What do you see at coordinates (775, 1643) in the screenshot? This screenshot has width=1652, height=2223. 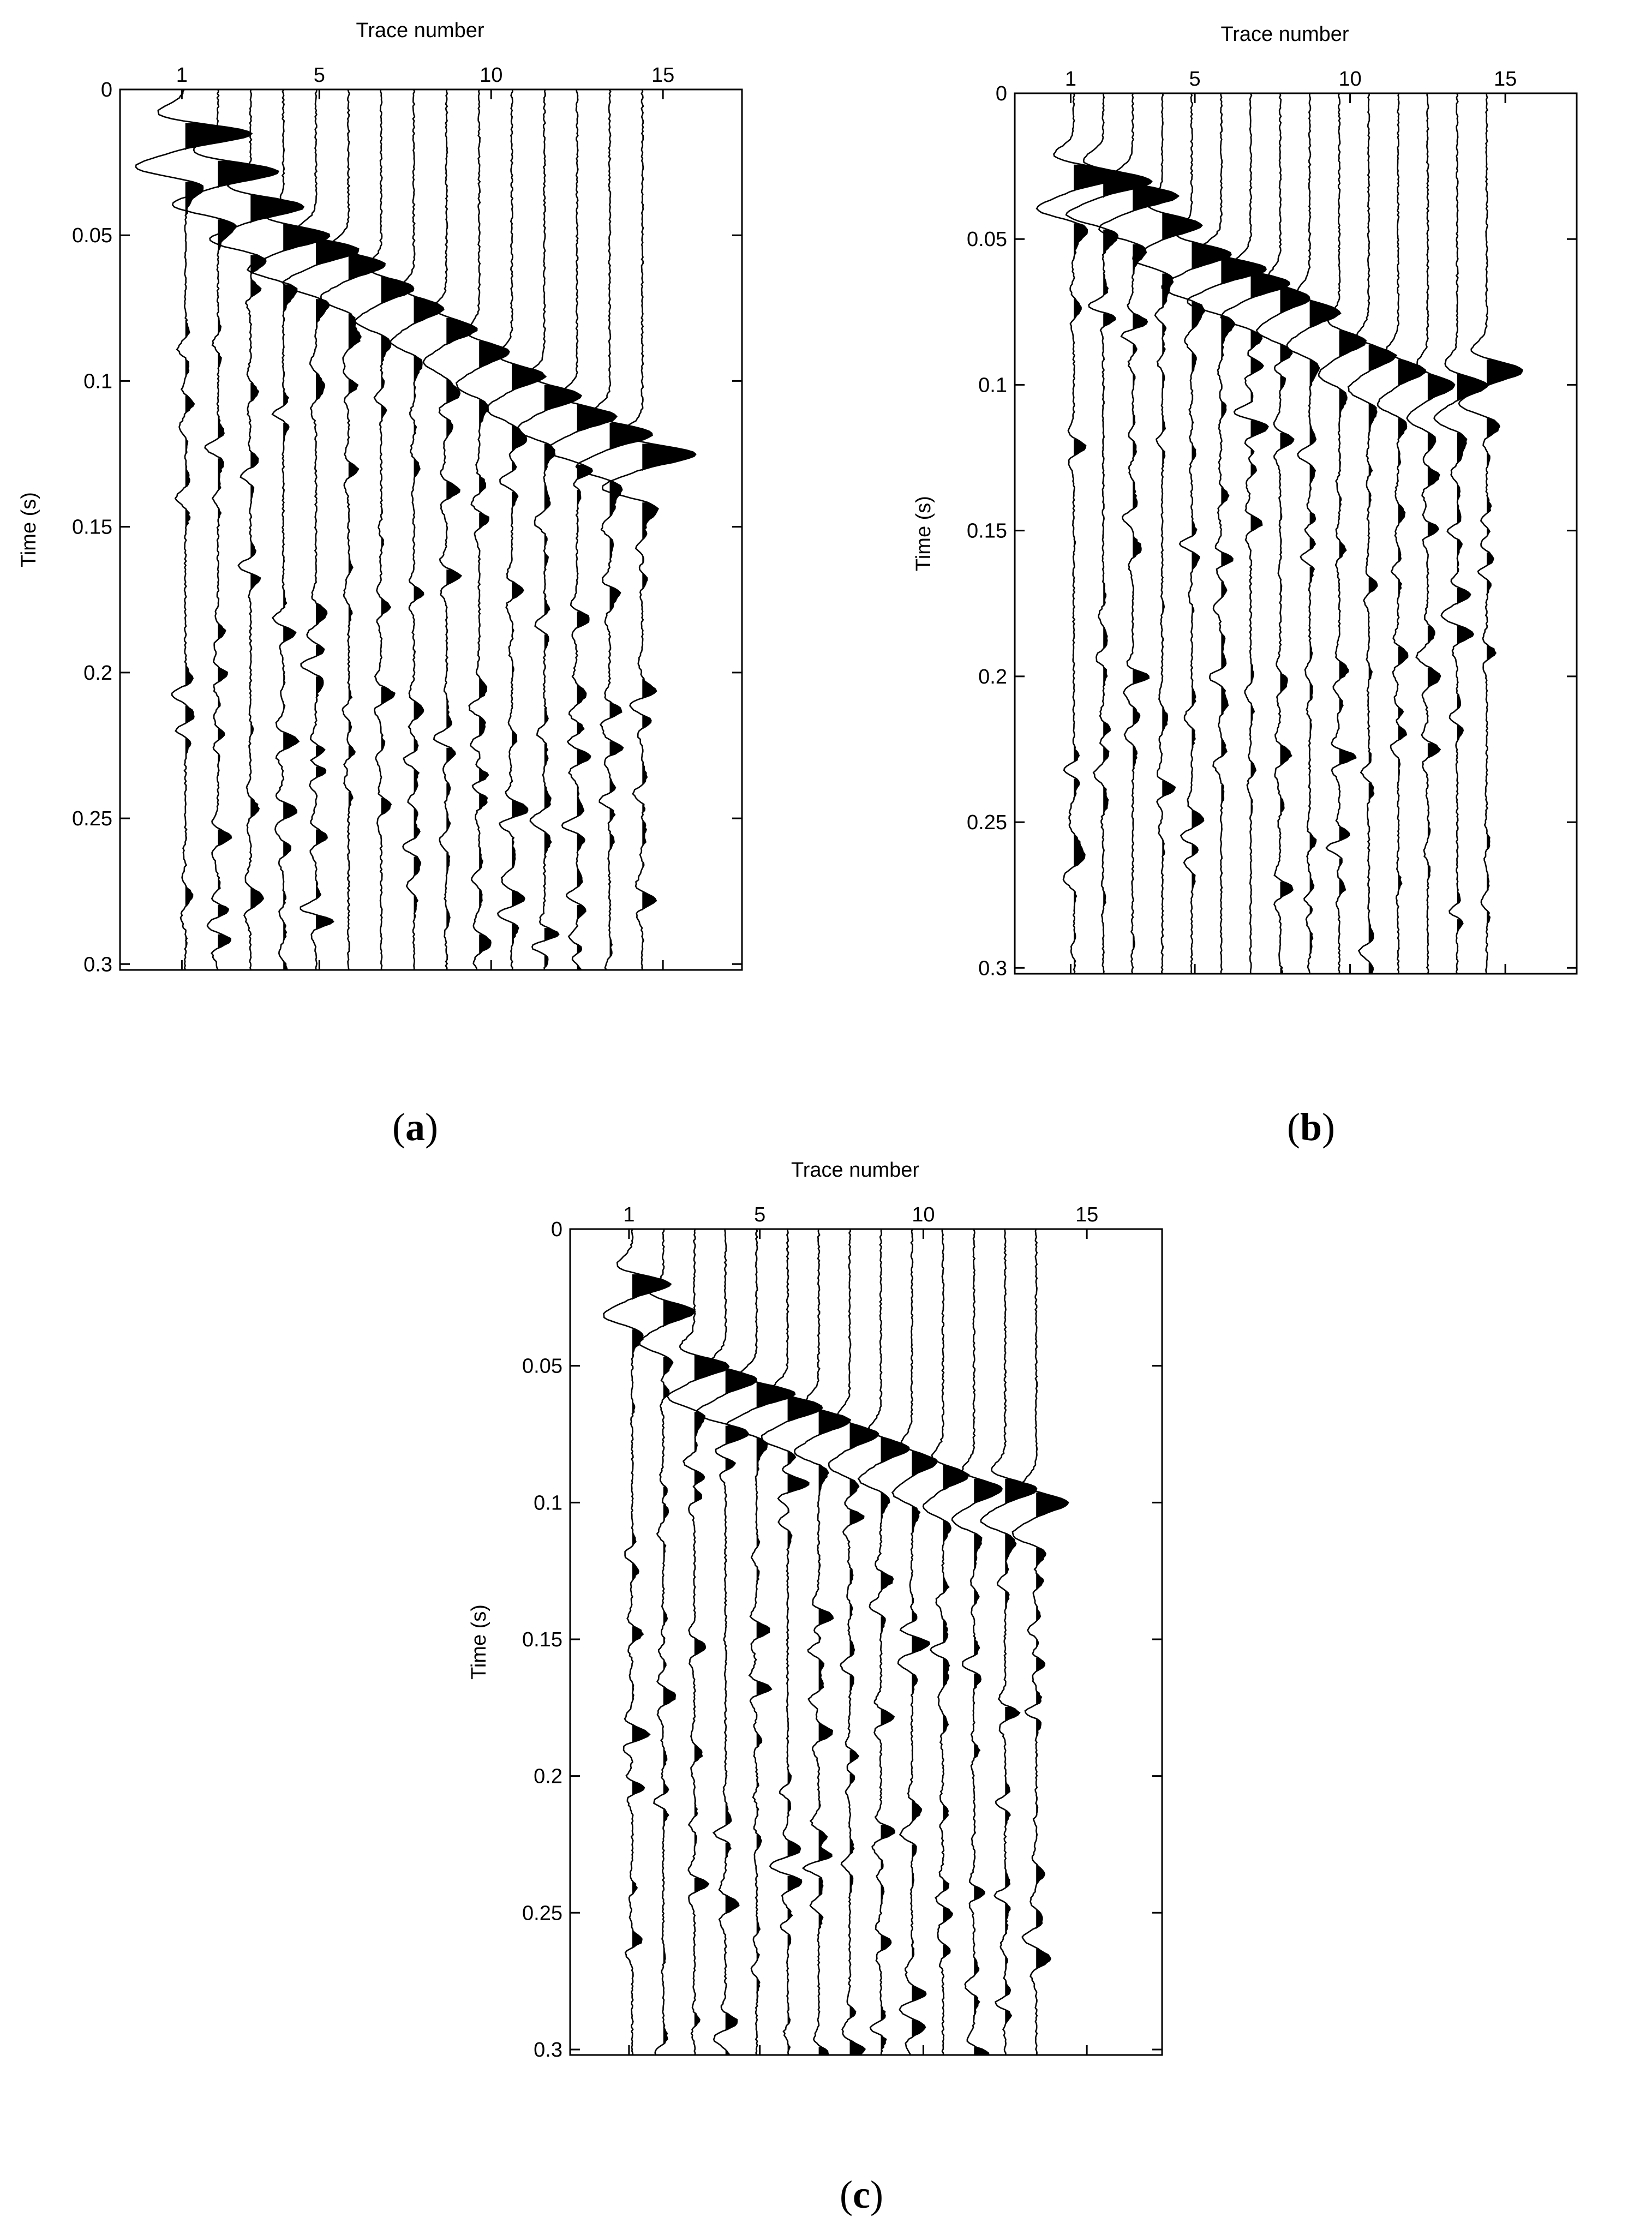 I see `trace-5-fill` at bounding box center [775, 1643].